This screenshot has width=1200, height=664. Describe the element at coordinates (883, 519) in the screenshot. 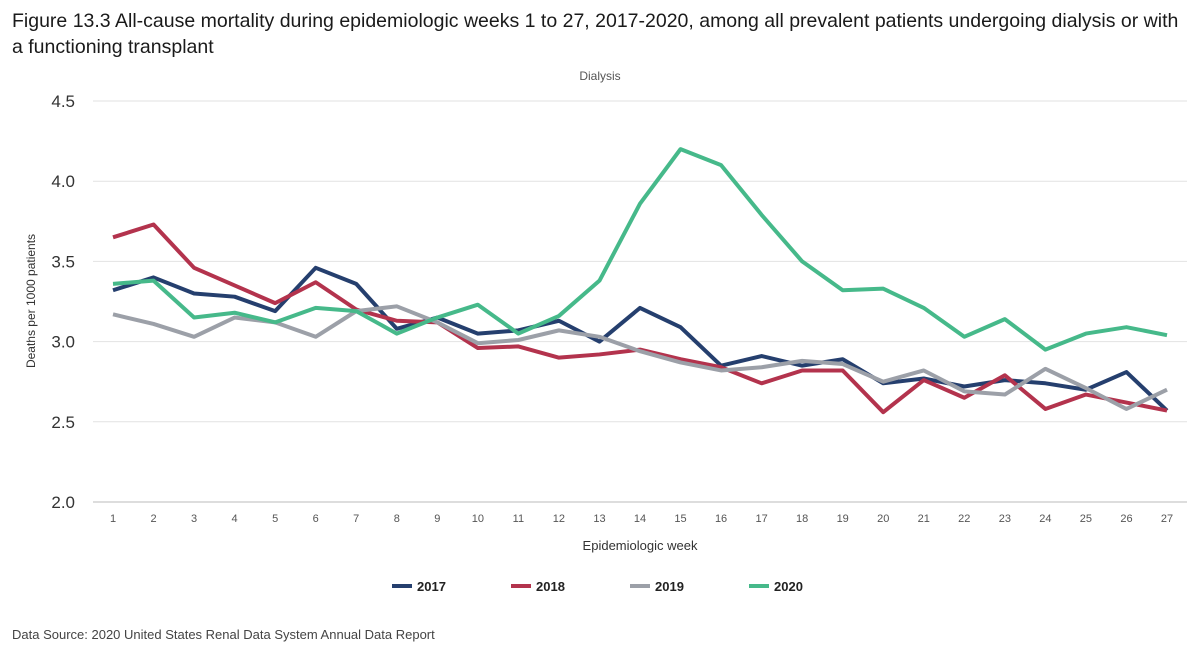

I see `x-tick-label: 20` at that location.